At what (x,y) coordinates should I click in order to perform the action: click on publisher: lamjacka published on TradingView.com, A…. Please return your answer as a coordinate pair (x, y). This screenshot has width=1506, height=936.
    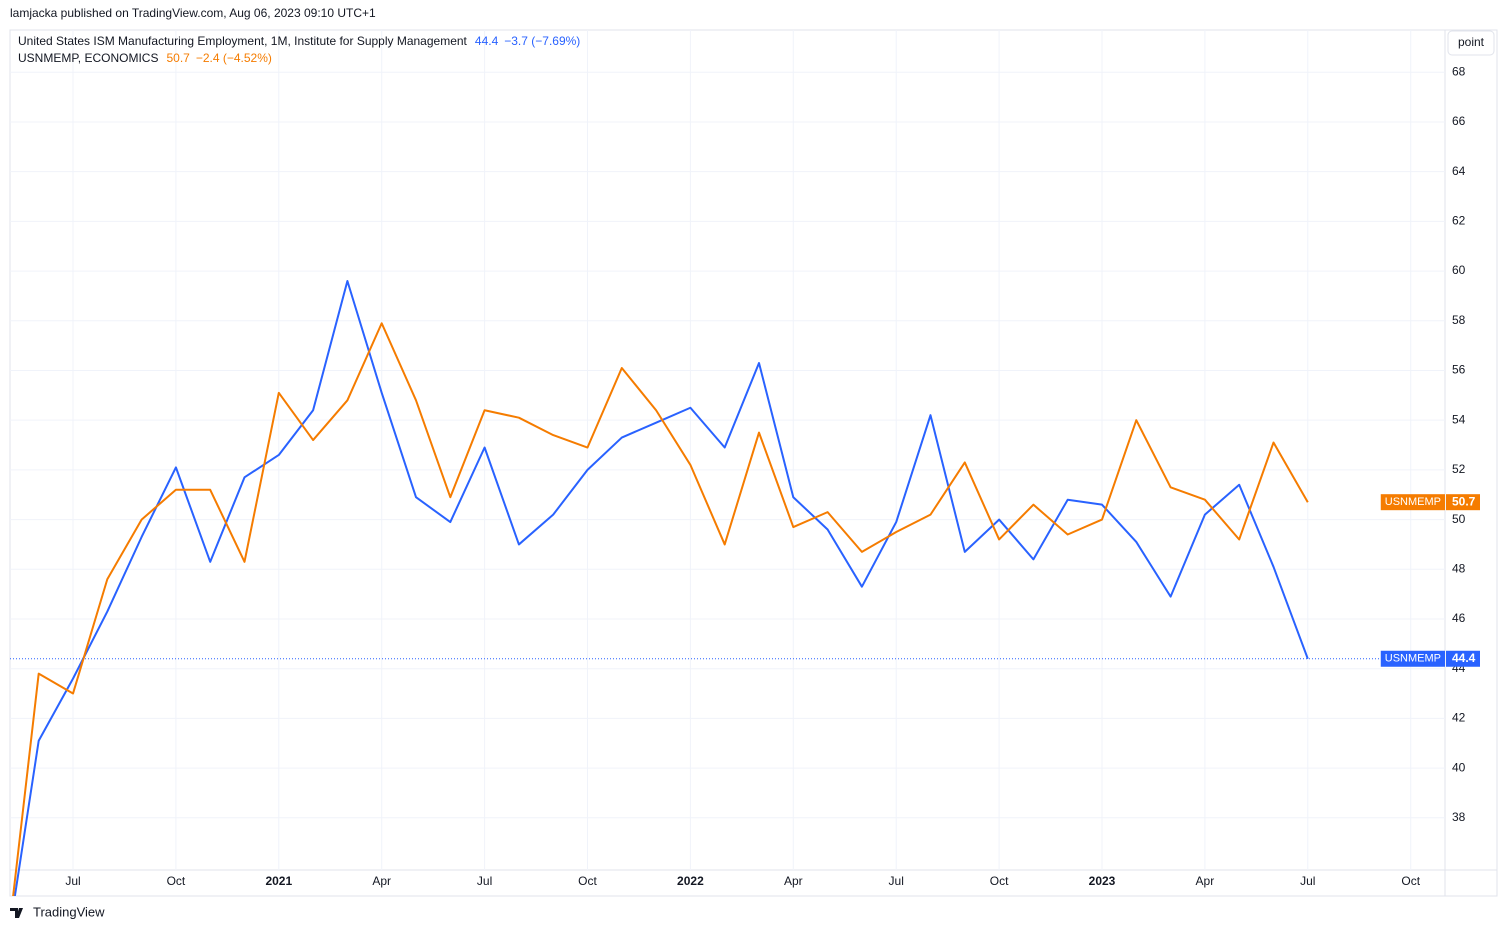
    Looking at the image, I should click on (193, 13).